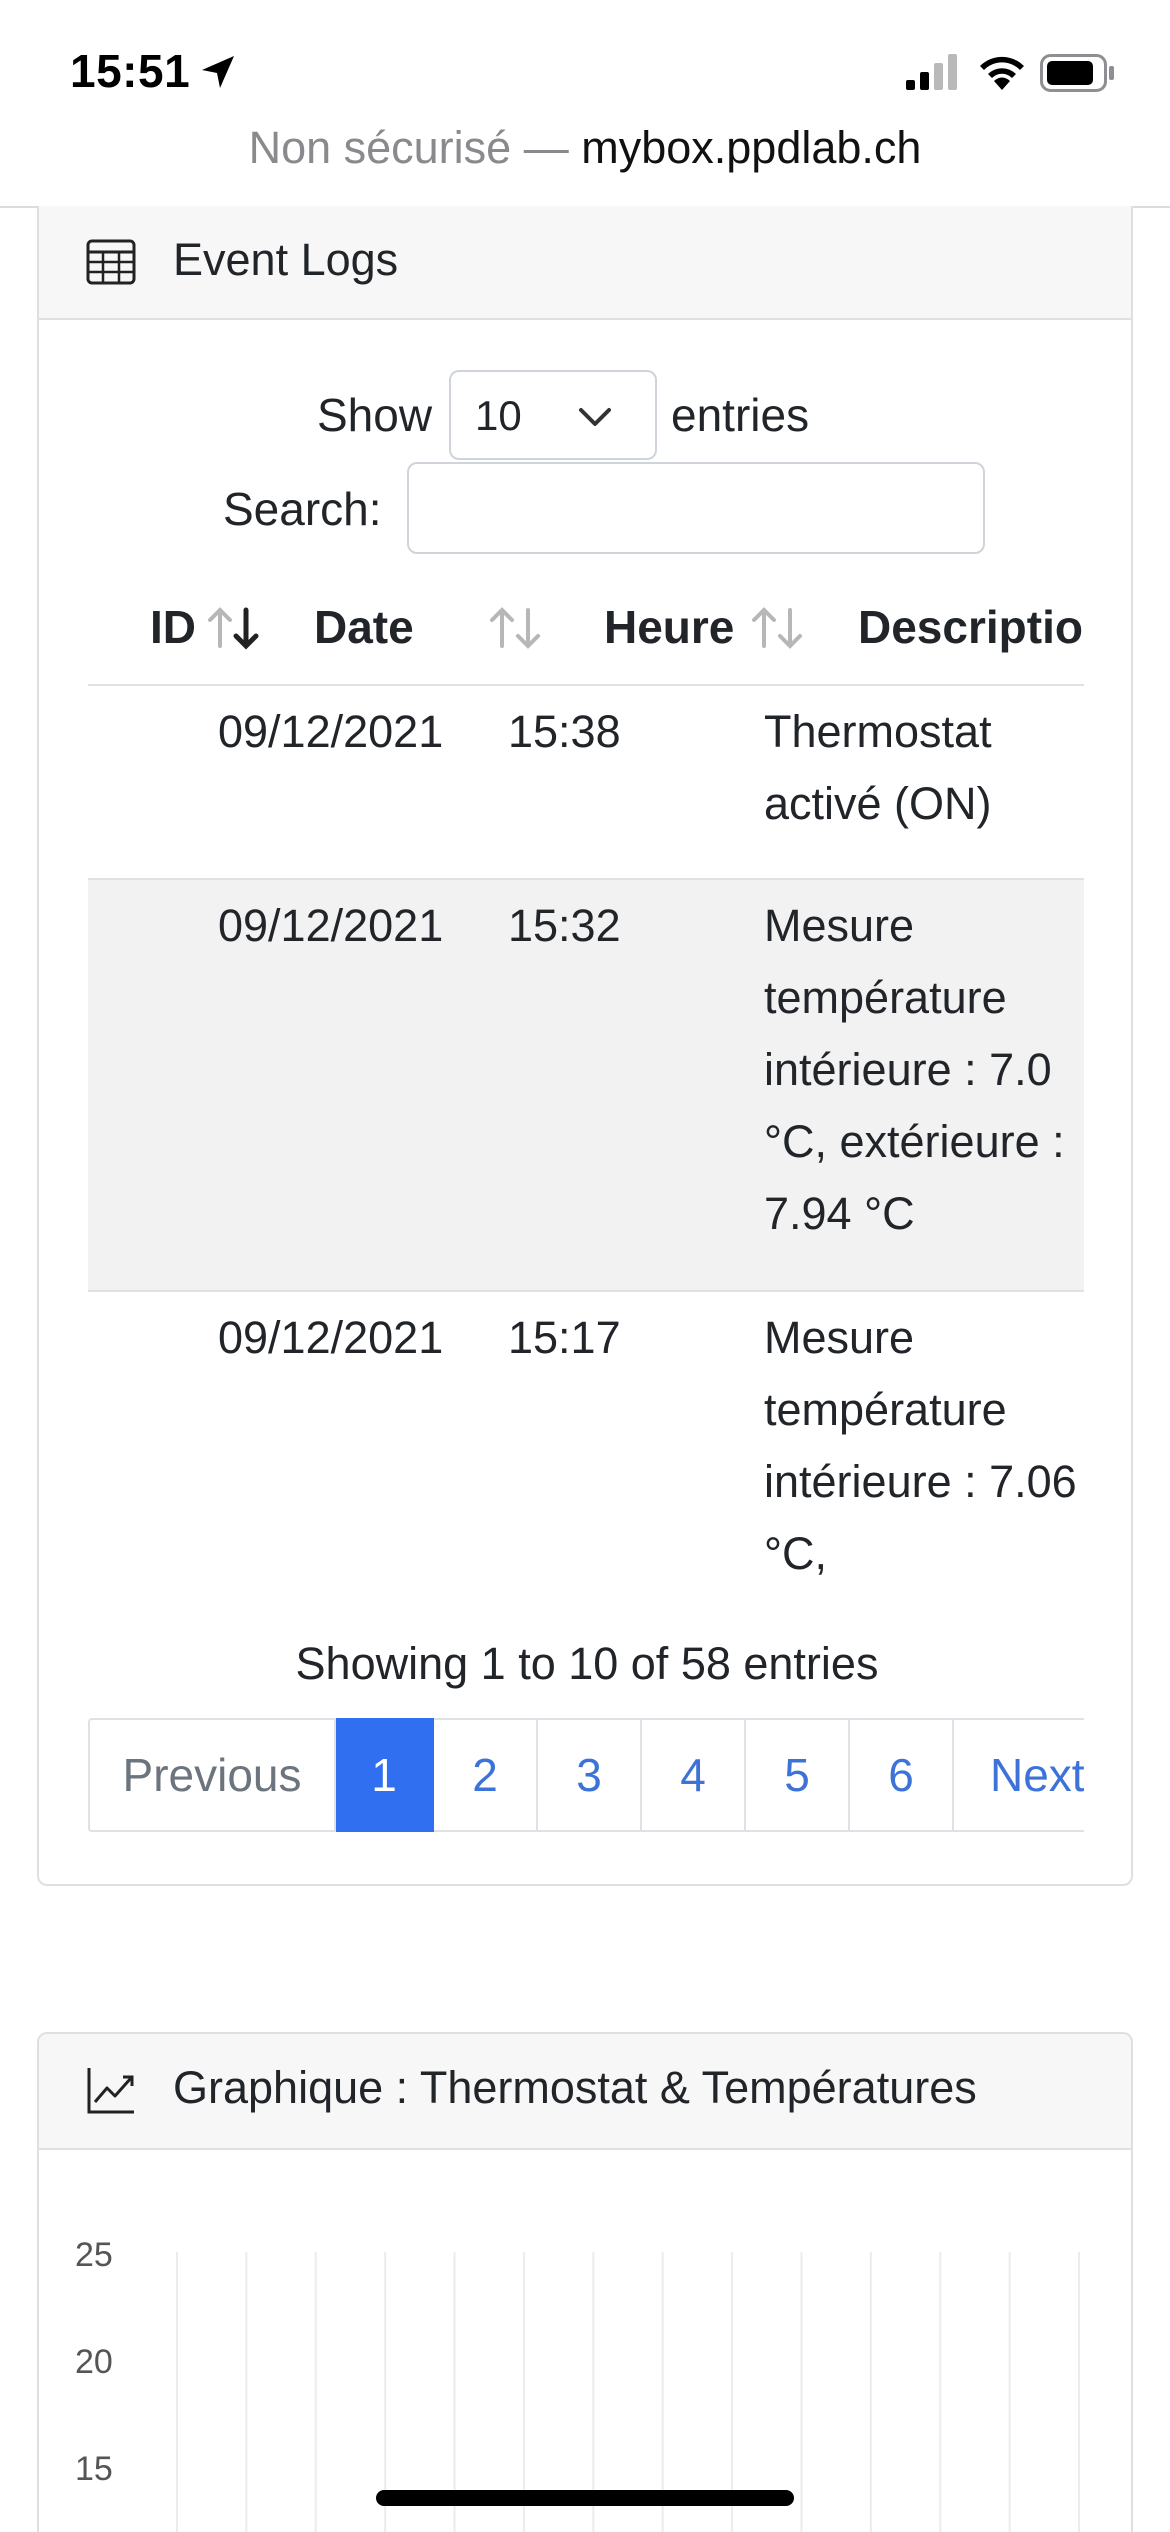  Describe the element at coordinates (595, 417) in the screenshot. I see `chevron-down-icon` at that location.